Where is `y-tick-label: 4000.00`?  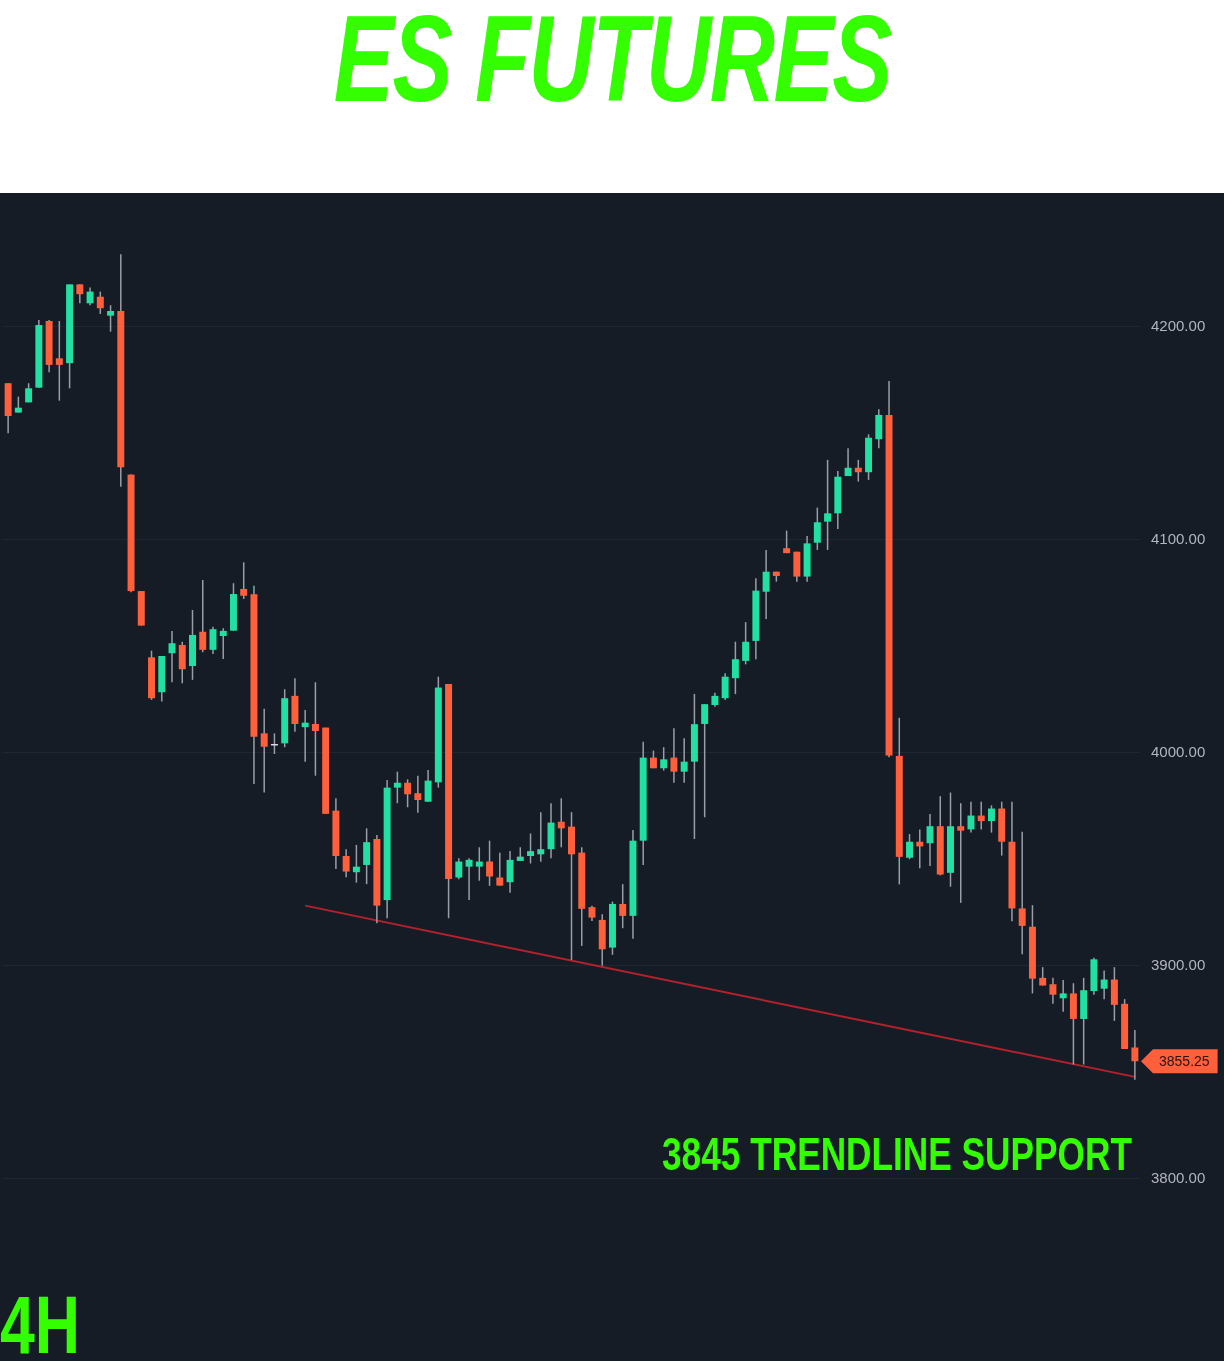
y-tick-label: 4000.00 is located at coordinates (1178, 752).